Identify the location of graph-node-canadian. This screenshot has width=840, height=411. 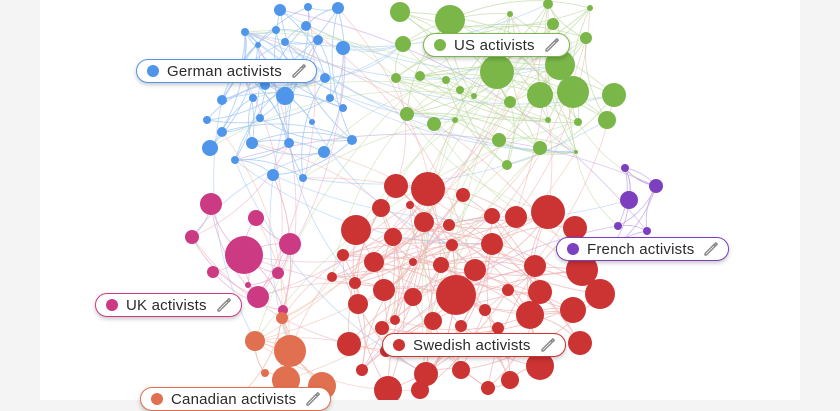
(290, 351).